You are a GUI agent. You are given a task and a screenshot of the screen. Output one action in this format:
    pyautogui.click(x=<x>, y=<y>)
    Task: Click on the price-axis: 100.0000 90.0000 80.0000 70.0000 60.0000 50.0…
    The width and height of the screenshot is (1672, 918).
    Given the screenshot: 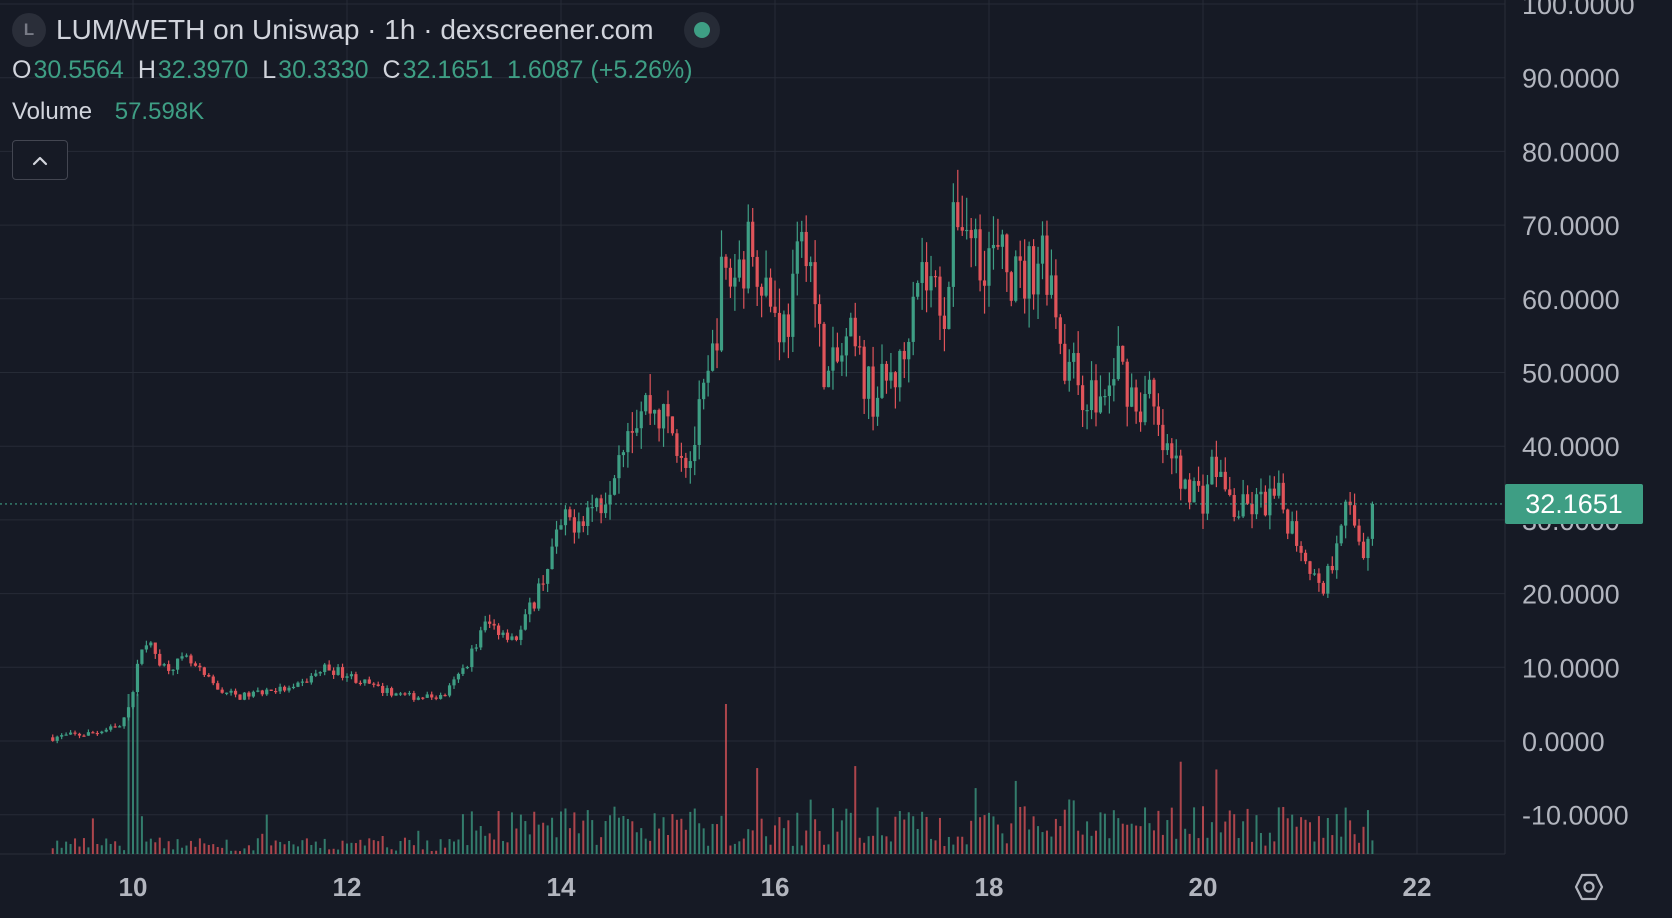 What is the action you would take?
    pyautogui.click(x=1578, y=415)
    